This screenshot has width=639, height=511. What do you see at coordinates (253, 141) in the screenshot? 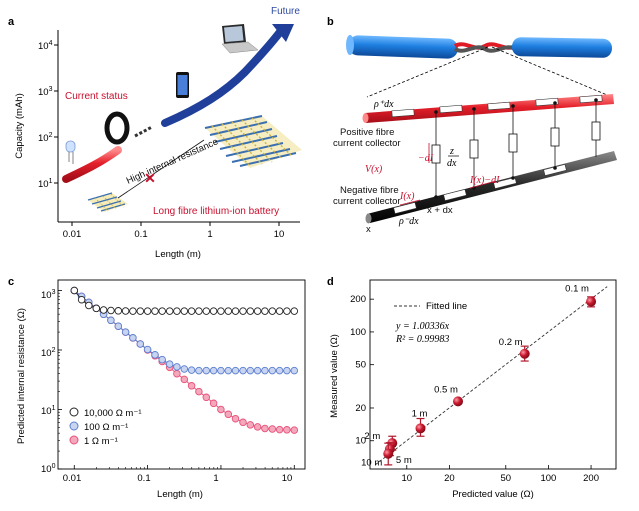
I see `fibre-textile-large` at bounding box center [253, 141].